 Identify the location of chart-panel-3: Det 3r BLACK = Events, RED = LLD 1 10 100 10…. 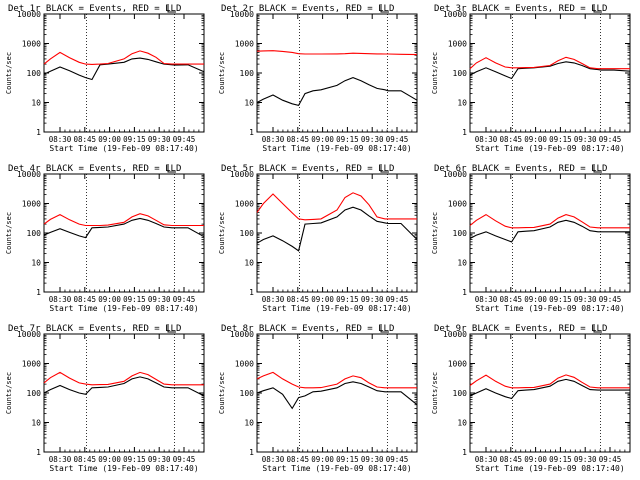
(531, 78).